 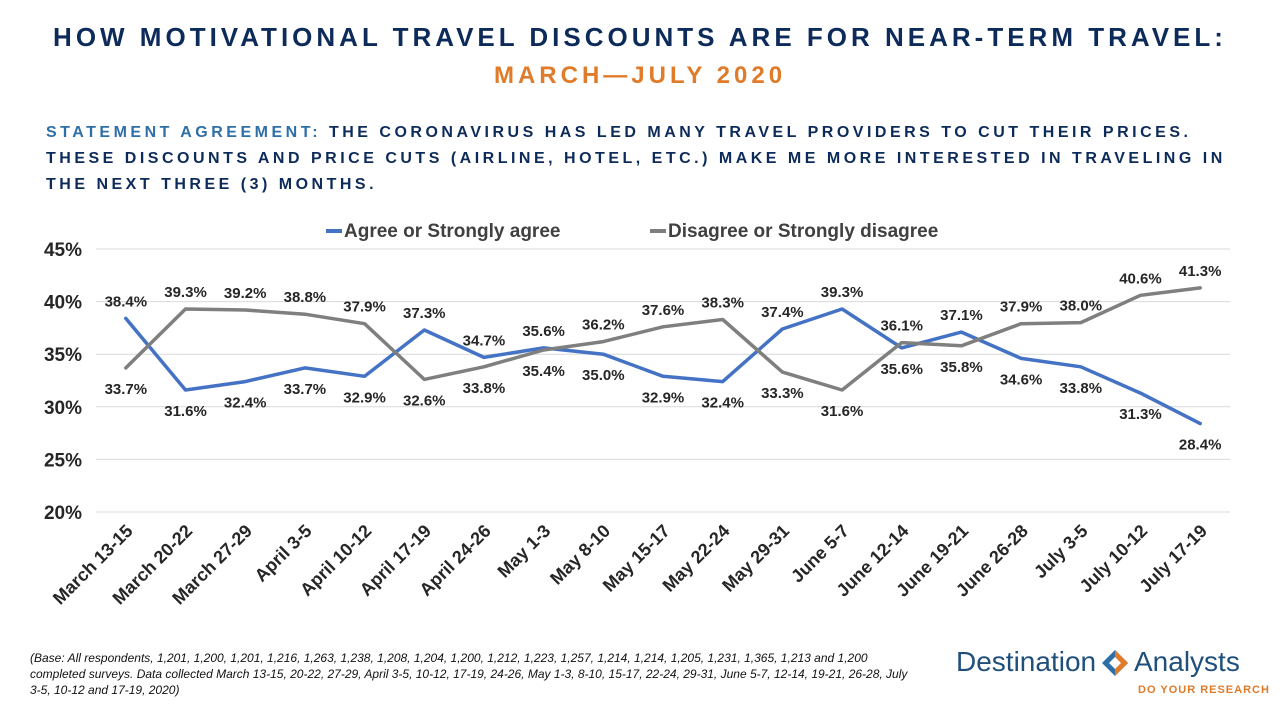 What do you see at coordinates (63, 460) in the screenshot?
I see `y-tick-label: 25%` at bounding box center [63, 460].